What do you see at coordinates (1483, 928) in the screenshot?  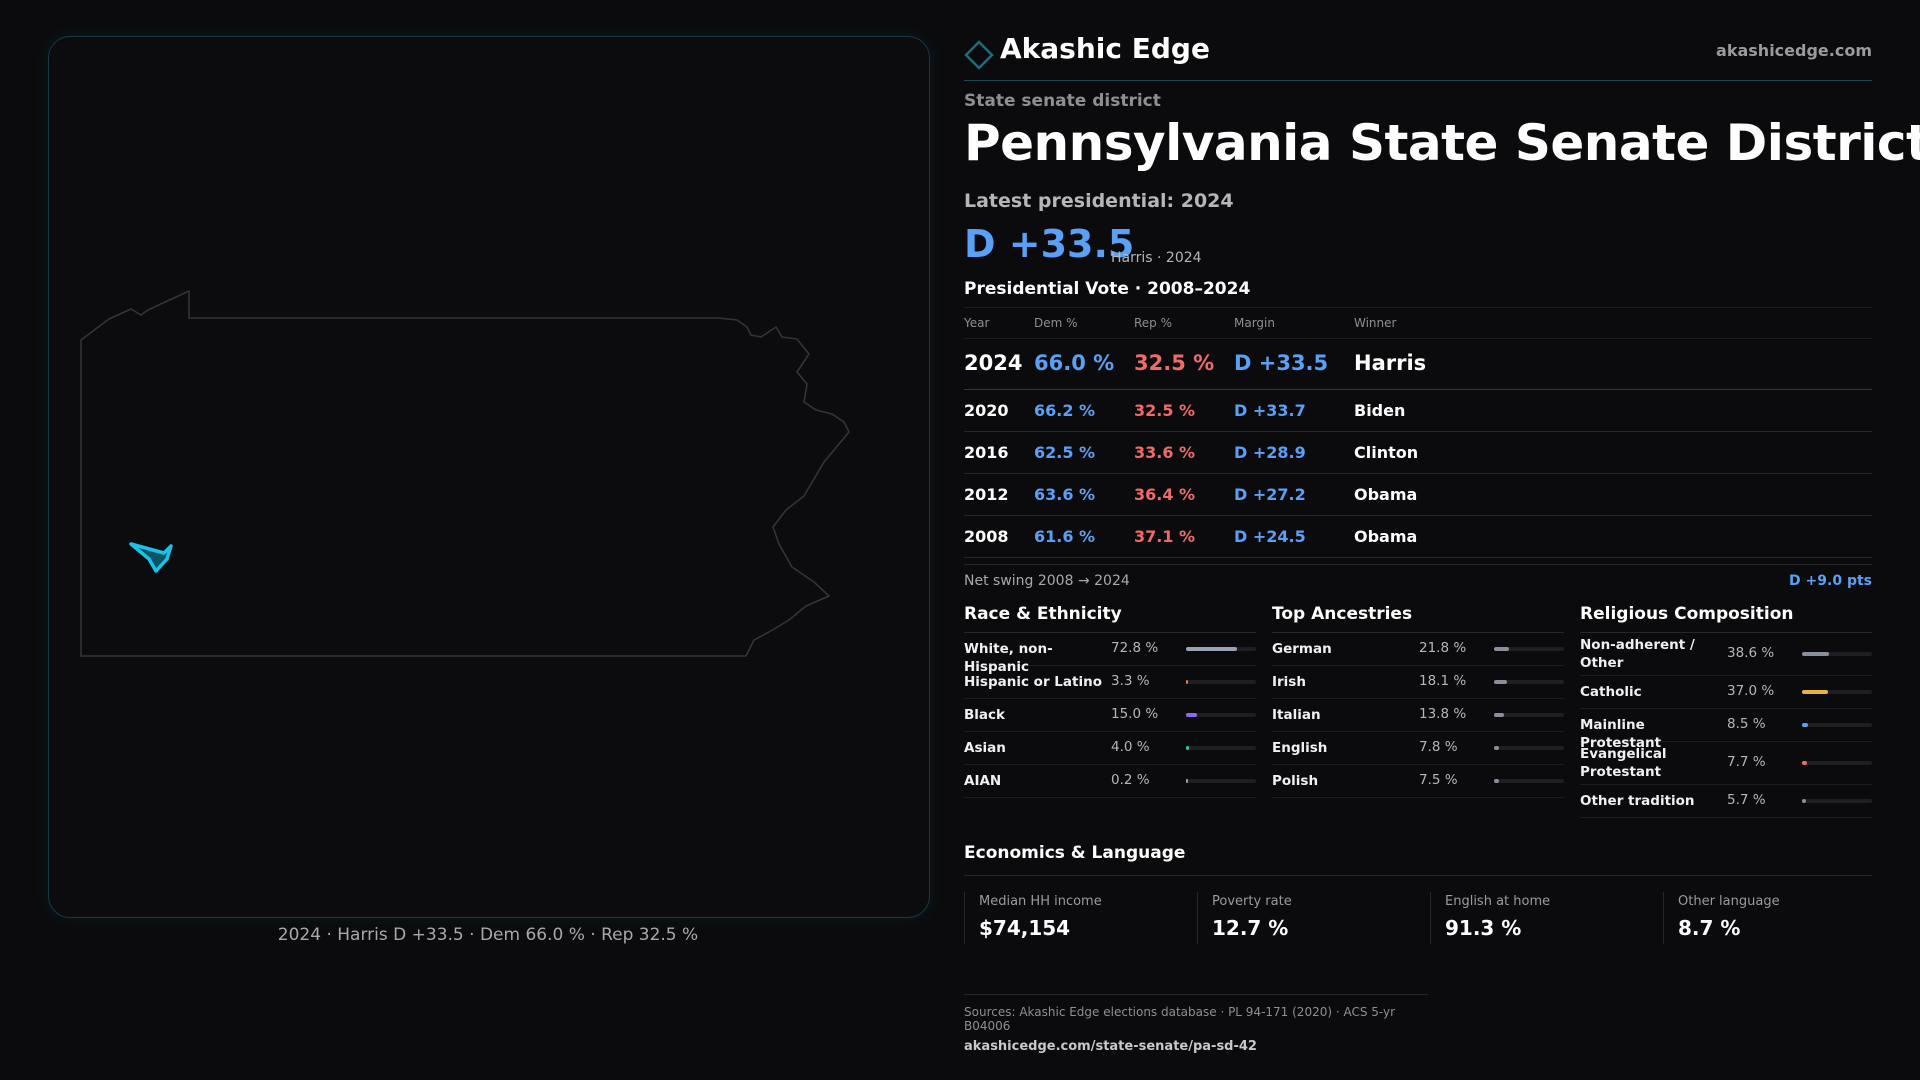 I see `econ-value: 91.3 %` at bounding box center [1483, 928].